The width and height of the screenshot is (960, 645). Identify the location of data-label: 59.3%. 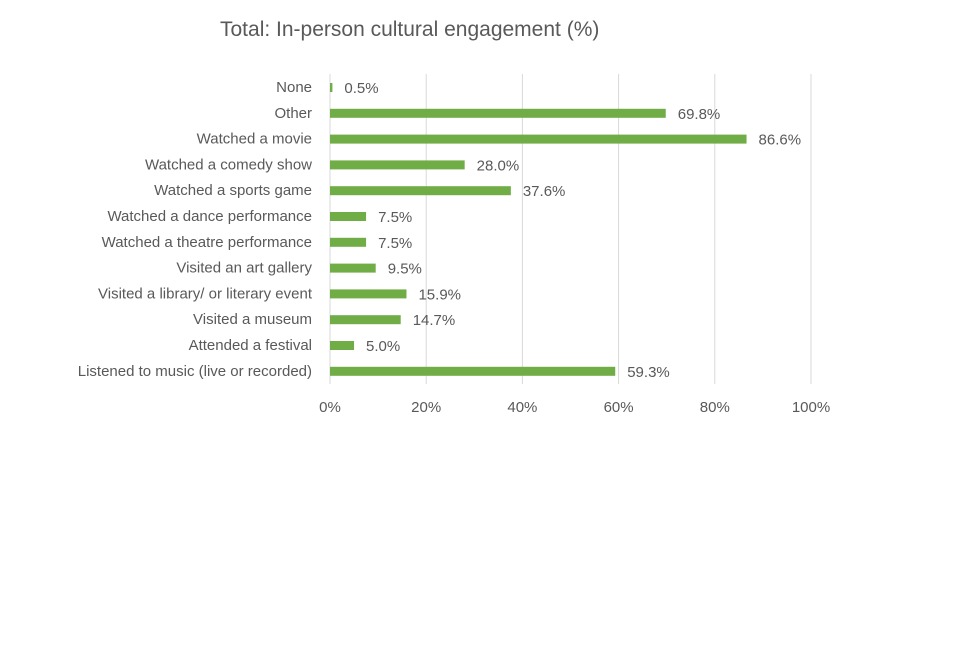
(648, 372).